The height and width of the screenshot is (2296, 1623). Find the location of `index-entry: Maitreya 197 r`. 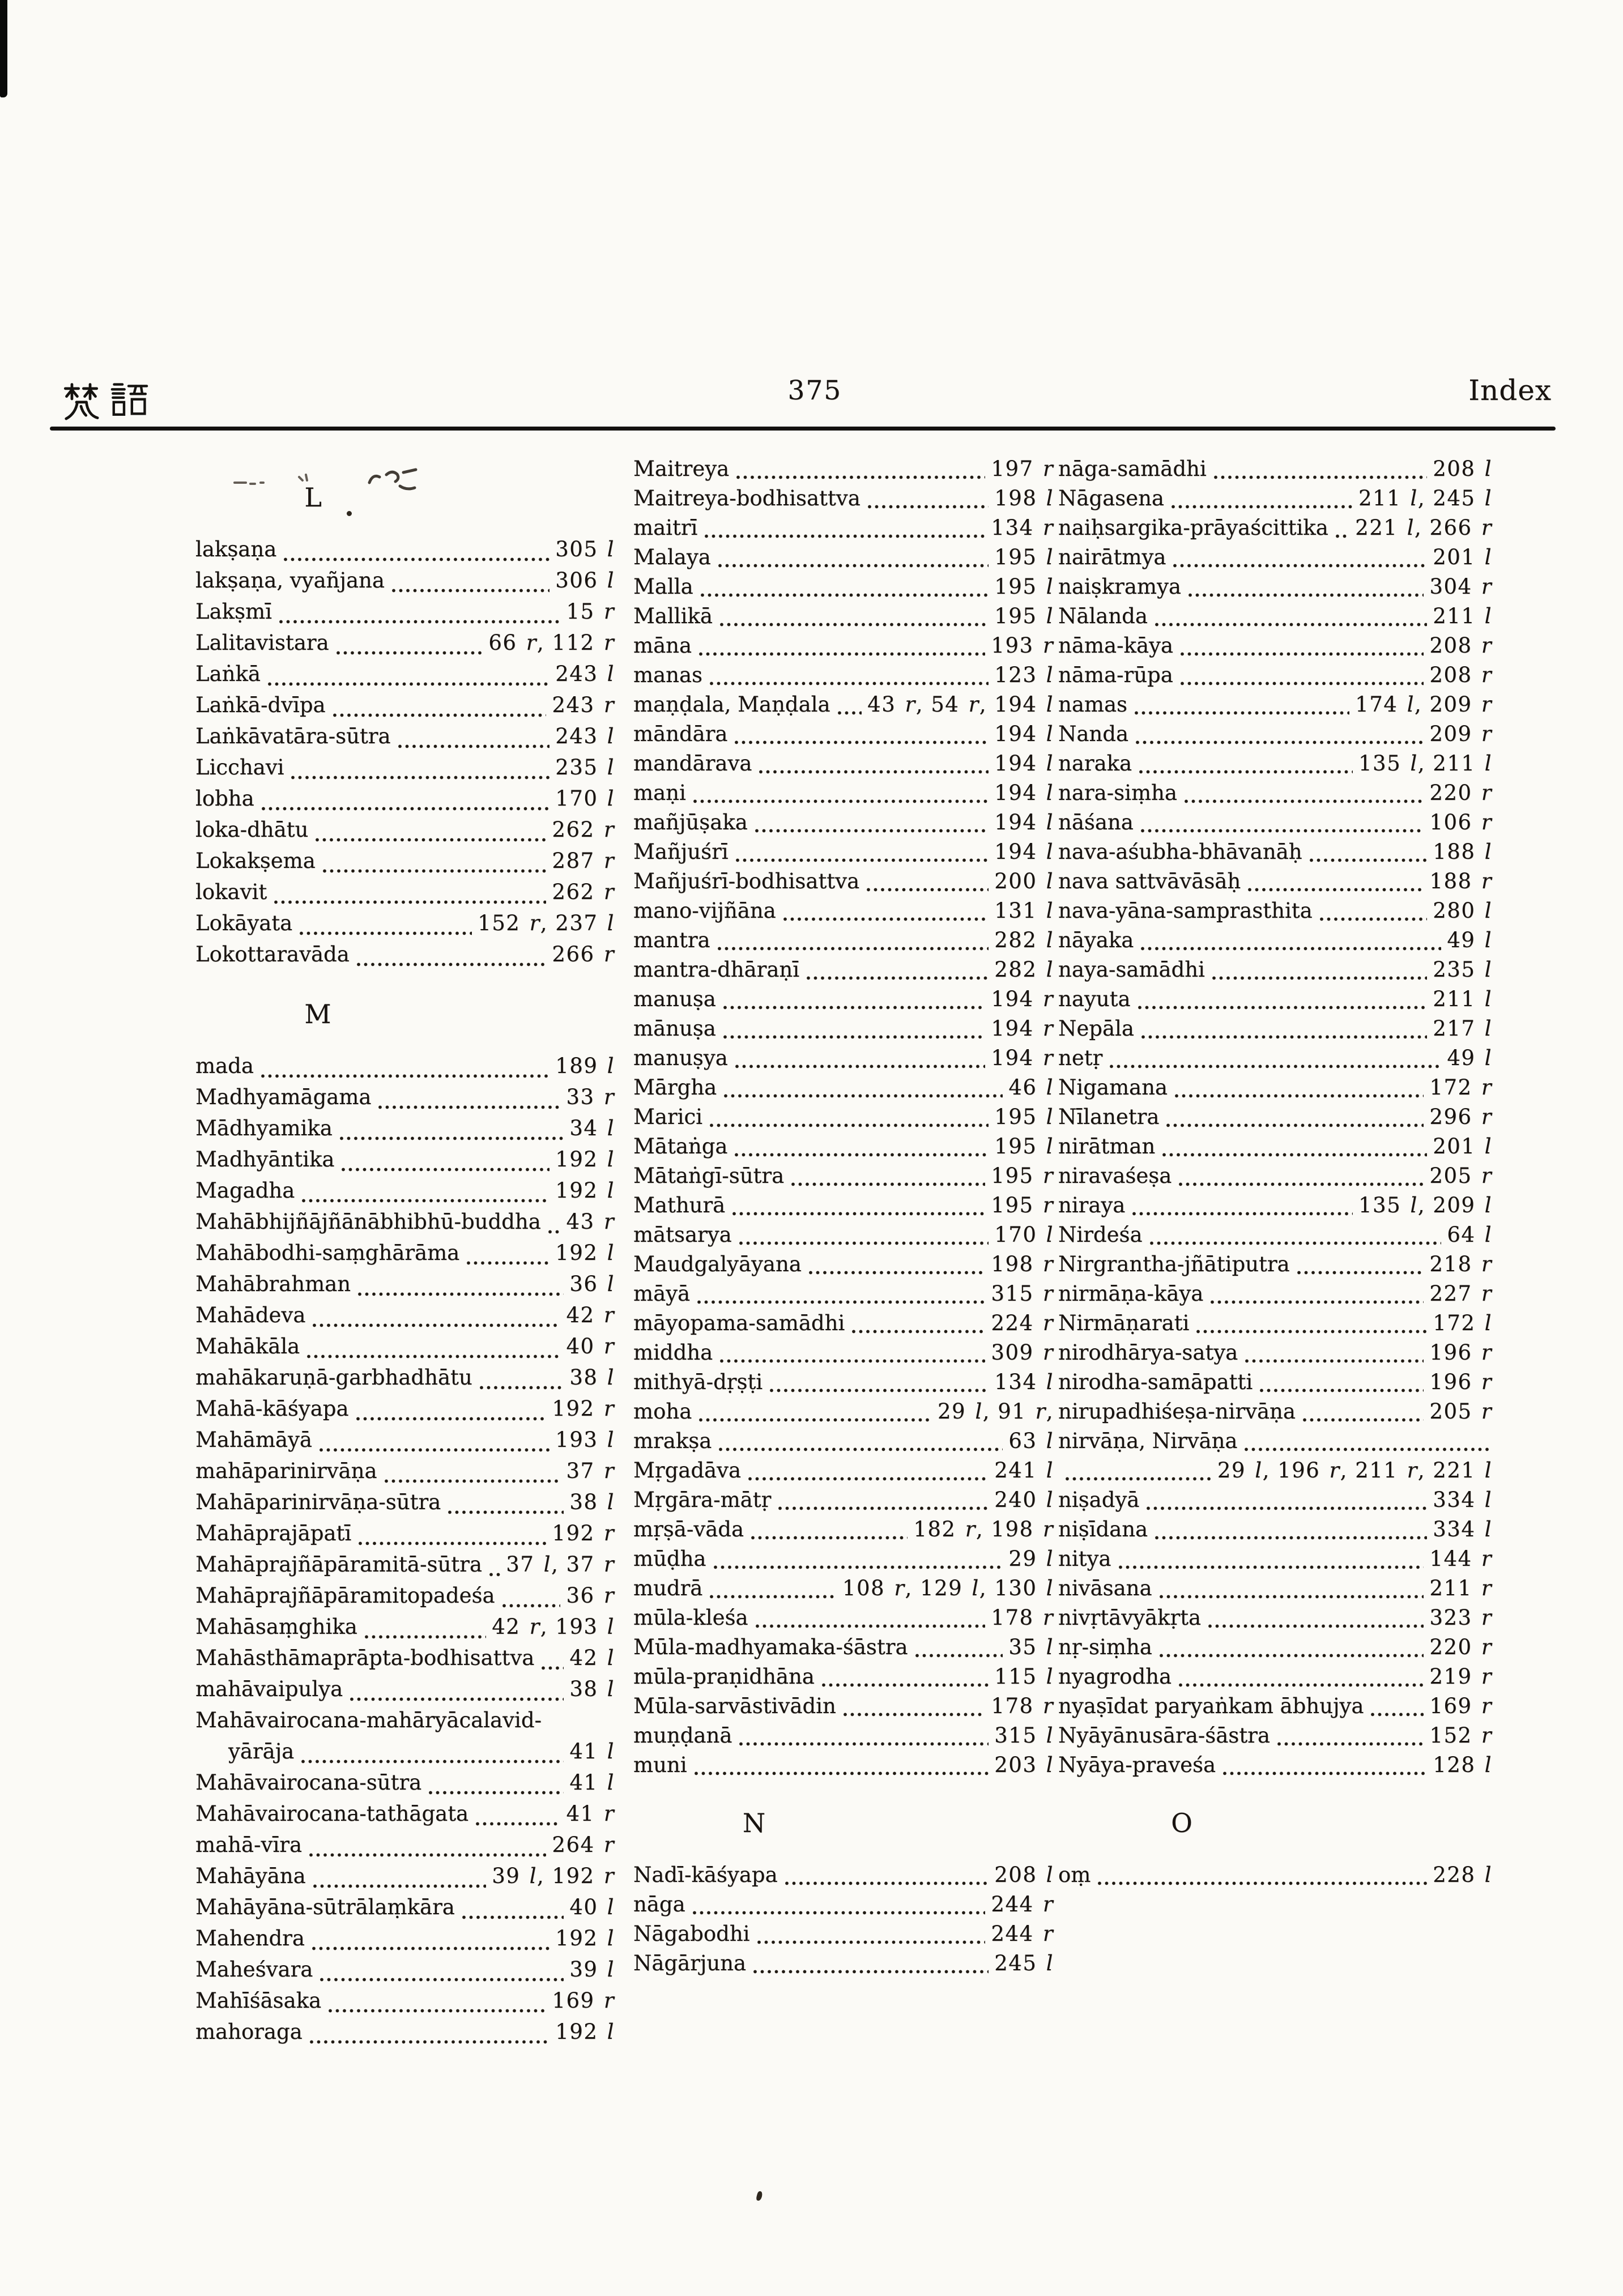

index-entry: Maitreya 197 r is located at coordinates (843, 471).